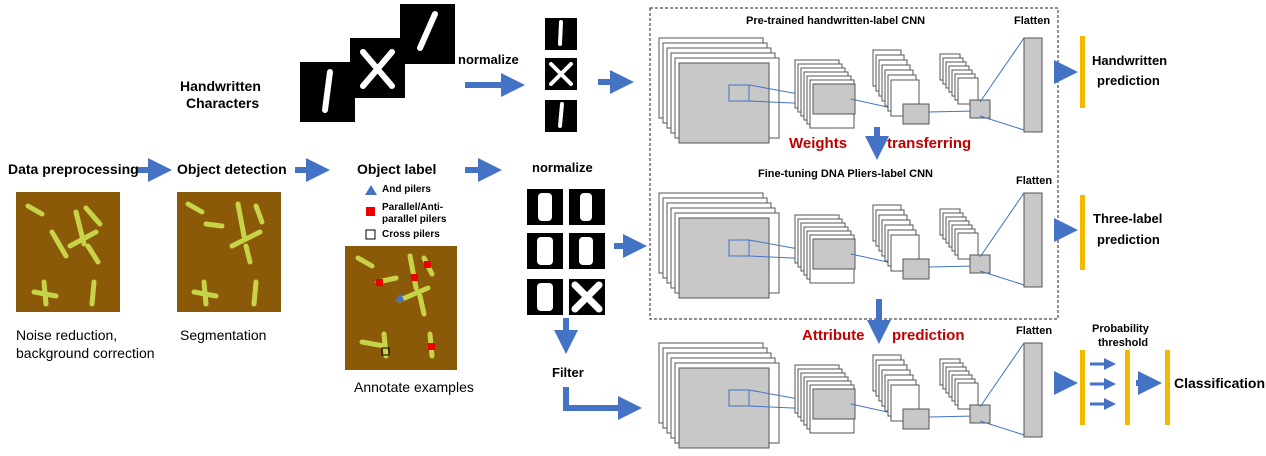 The height and width of the screenshot is (456, 1266). Describe the element at coordinates (370, 234) in the screenshot. I see `legend-cross-square-icon` at that location.